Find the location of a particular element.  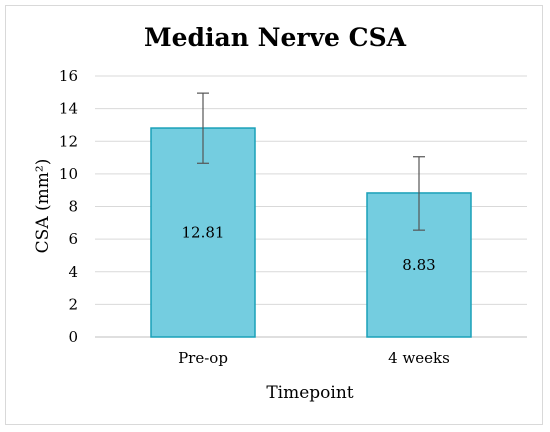

x-tick-label: Pre-op is located at coordinates (203, 358).